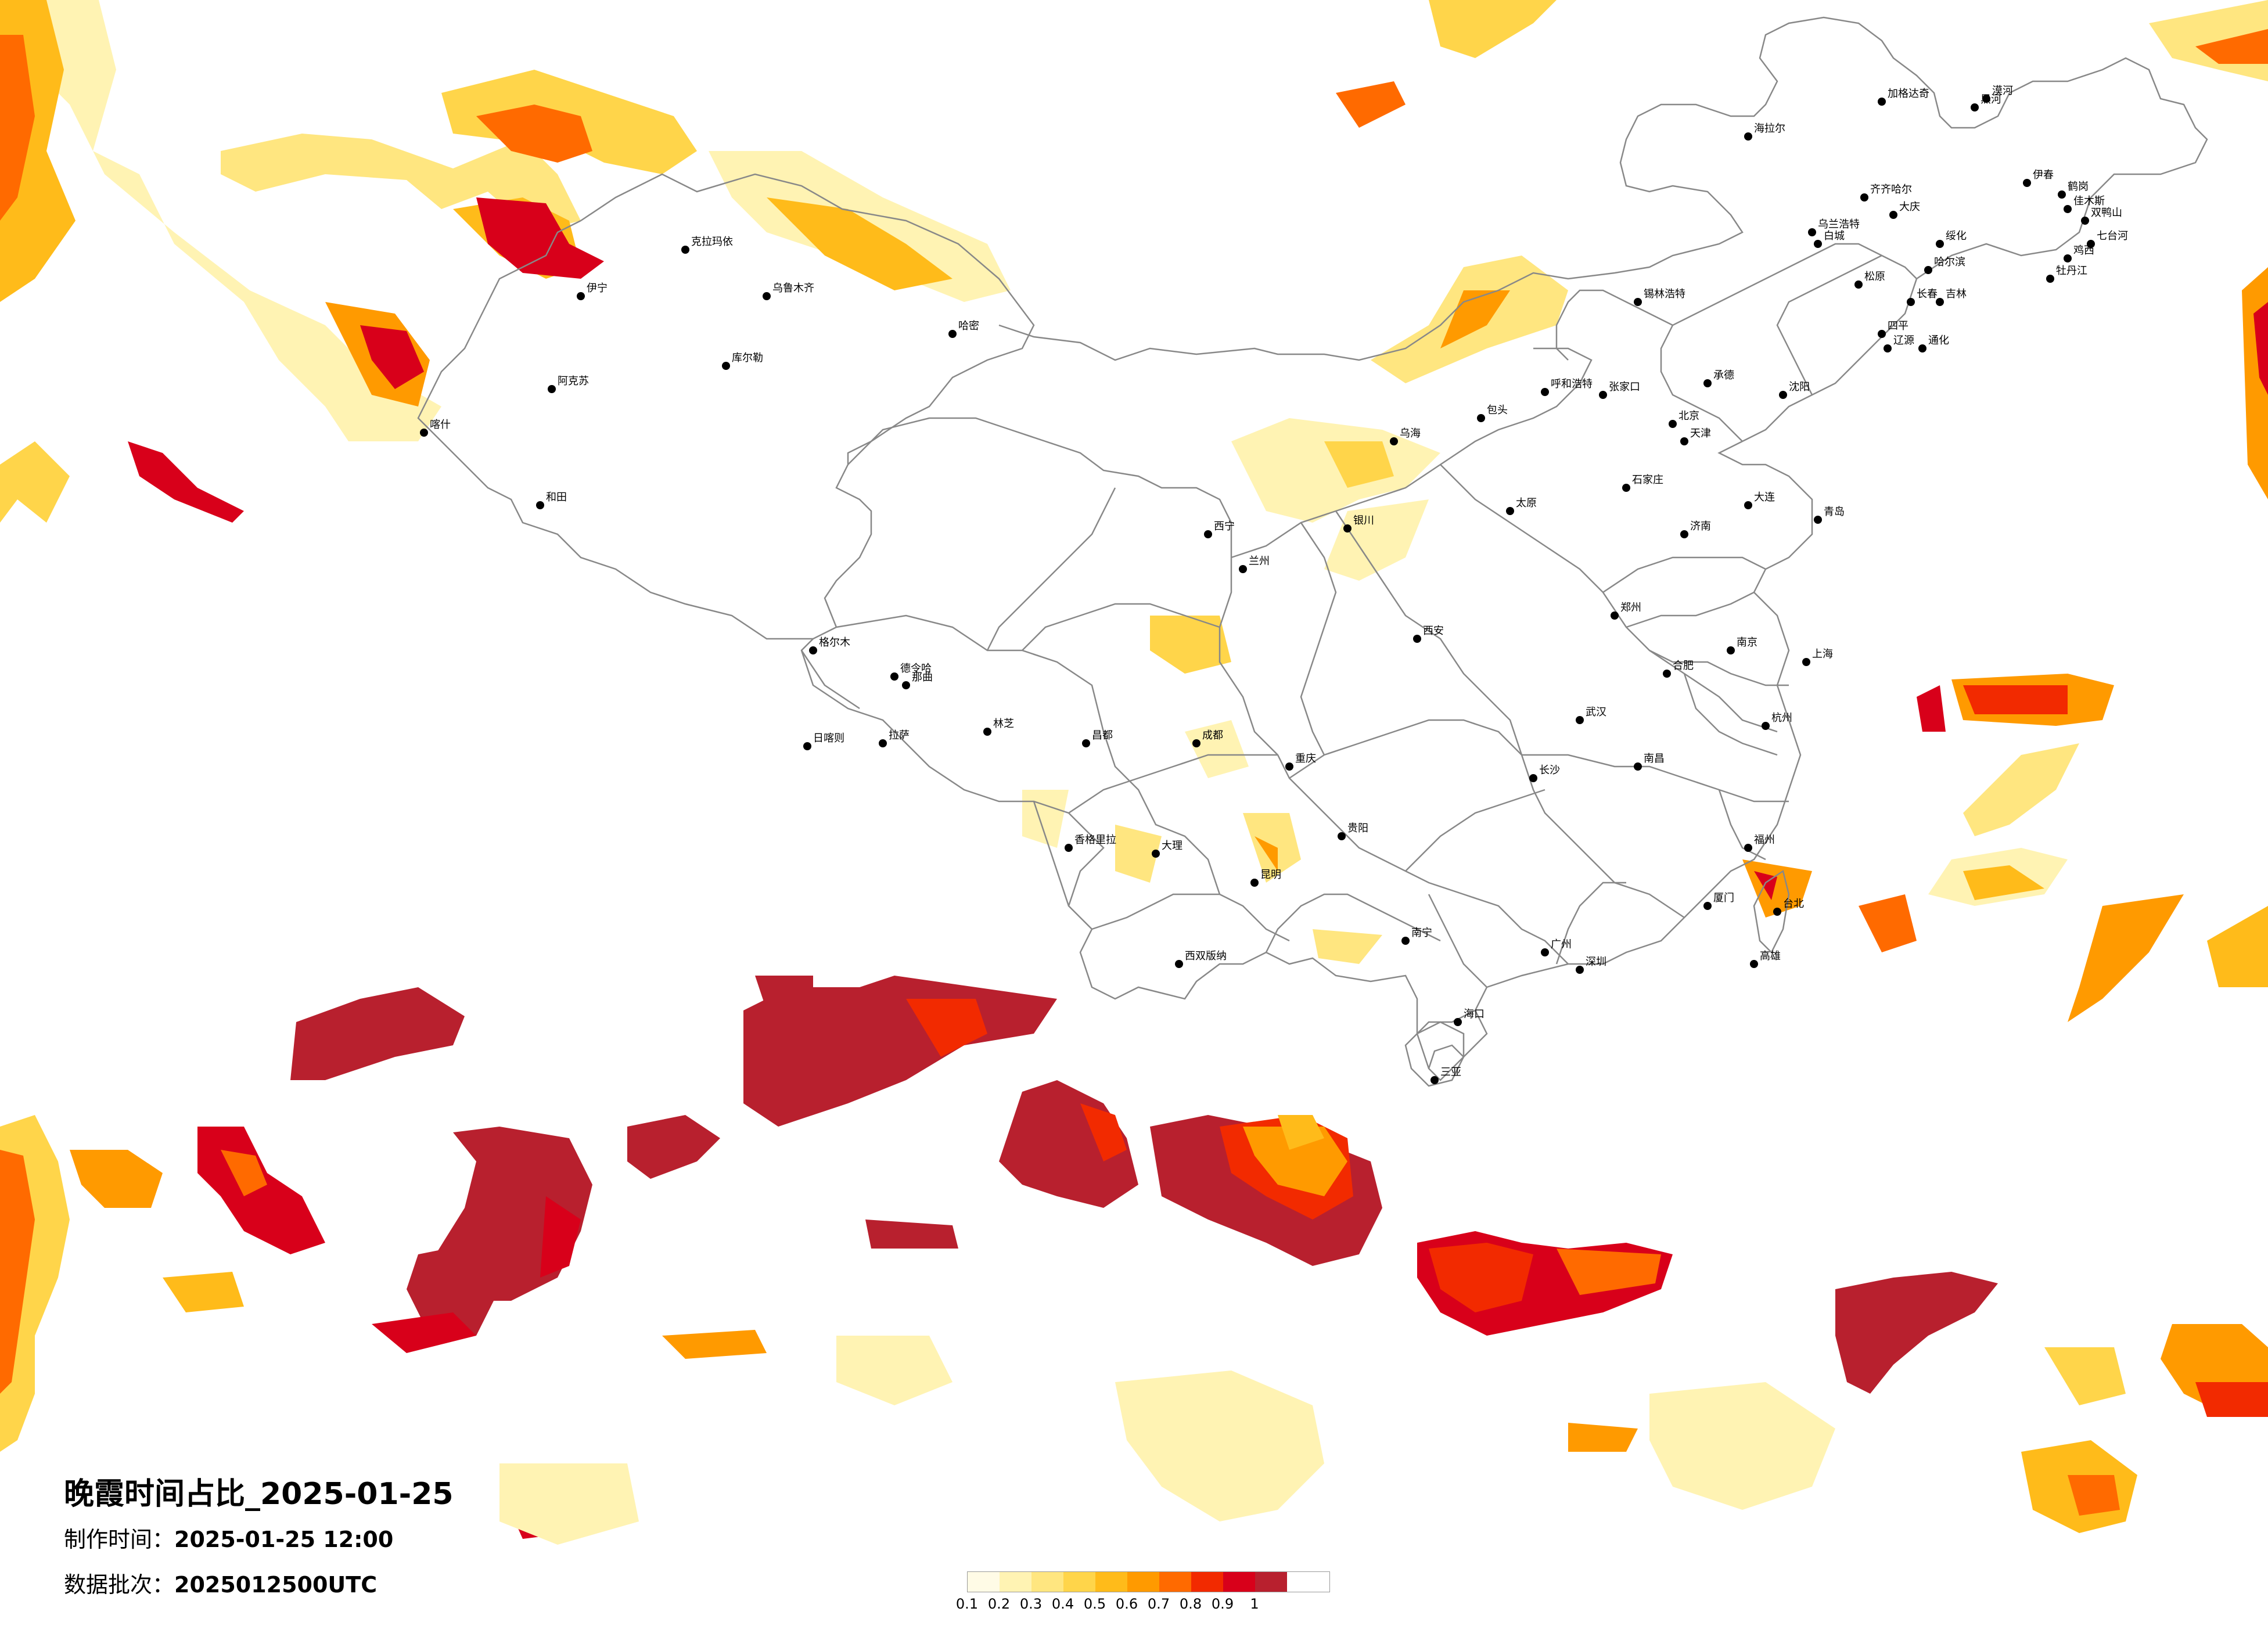 Image resolution: width=2268 pixels, height=1626 pixels. Describe the element at coordinates (1688, 416) in the screenshot. I see `city-label: 北京` at that location.